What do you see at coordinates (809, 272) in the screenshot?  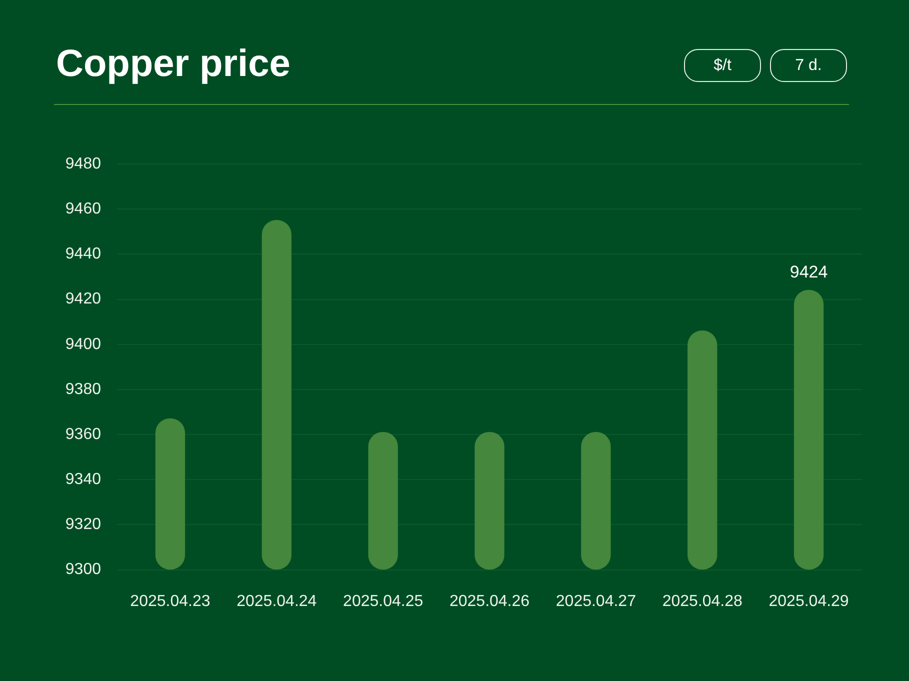 I see `data-label: 9424` at bounding box center [809, 272].